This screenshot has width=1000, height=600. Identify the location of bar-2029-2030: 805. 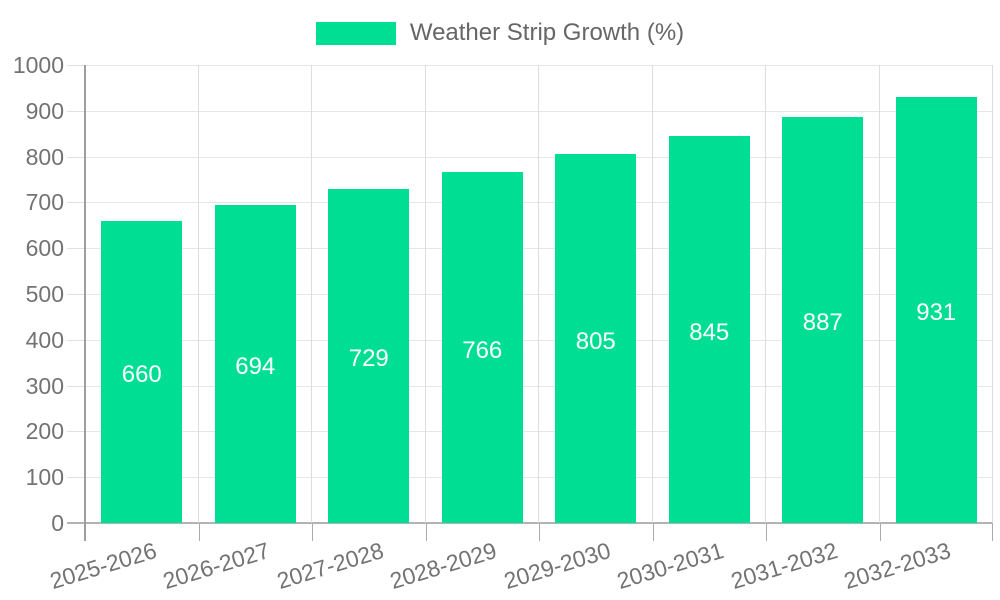
(596, 338).